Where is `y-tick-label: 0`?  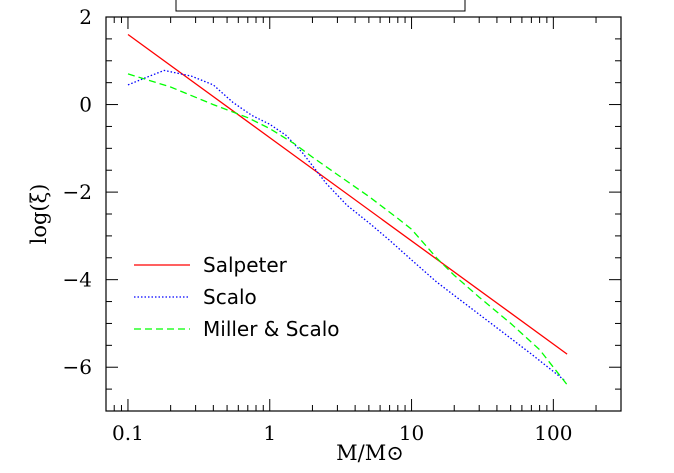 y-tick-label: 0 is located at coordinates (85, 105).